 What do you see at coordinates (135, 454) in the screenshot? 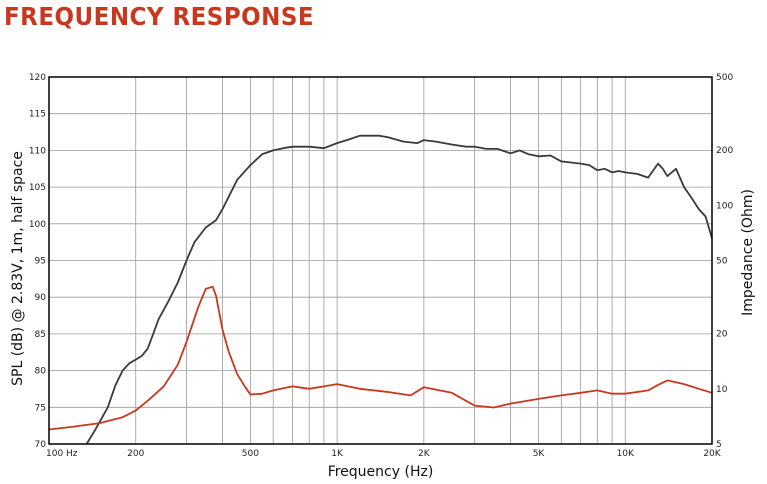
I see `x-tick-label: 200` at bounding box center [135, 454].